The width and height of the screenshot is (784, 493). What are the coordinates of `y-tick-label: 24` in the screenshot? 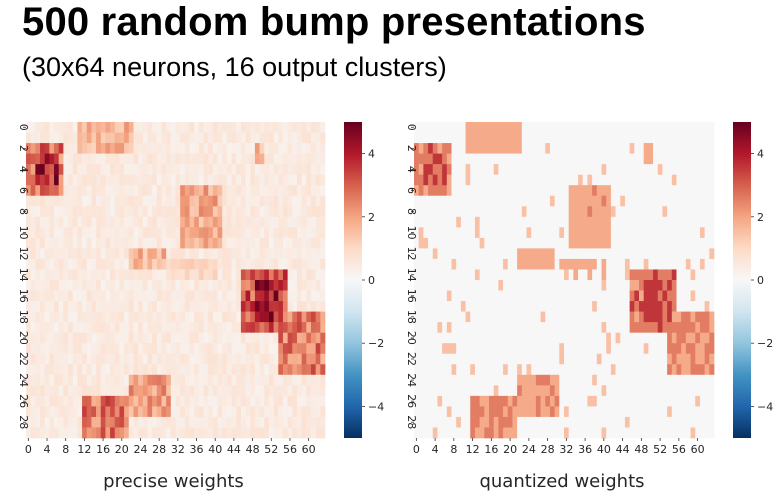 It's located at (411, 380).